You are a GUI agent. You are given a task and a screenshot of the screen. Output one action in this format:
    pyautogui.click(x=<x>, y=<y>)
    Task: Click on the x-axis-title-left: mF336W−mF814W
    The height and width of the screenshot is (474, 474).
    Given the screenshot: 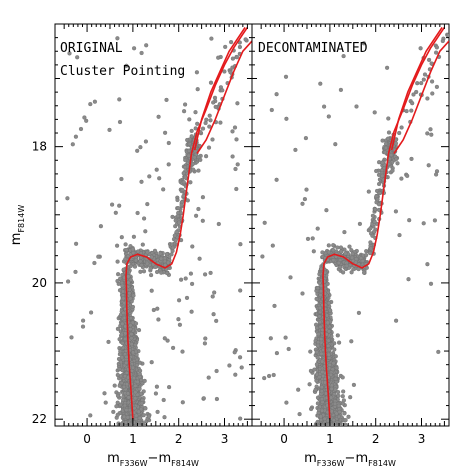 What is the action you would take?
    pyautogui.click(x=153, y=459)
    